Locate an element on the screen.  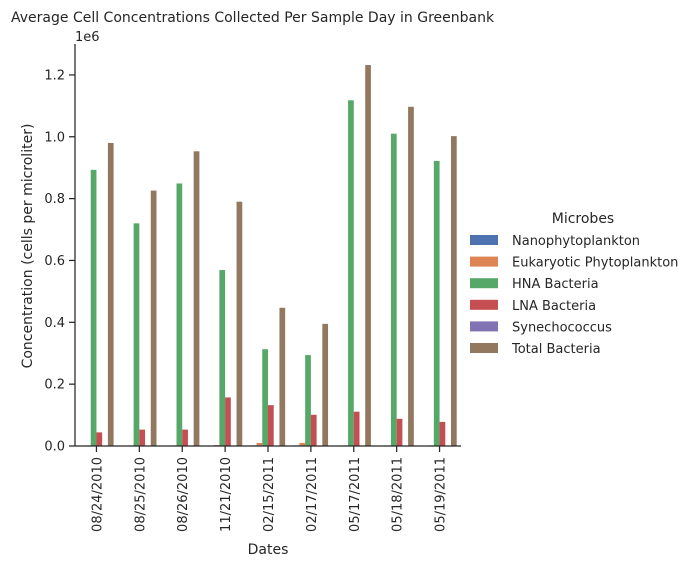
legend-item-label: HNA Bacteria is located at coordinates (555, 284).